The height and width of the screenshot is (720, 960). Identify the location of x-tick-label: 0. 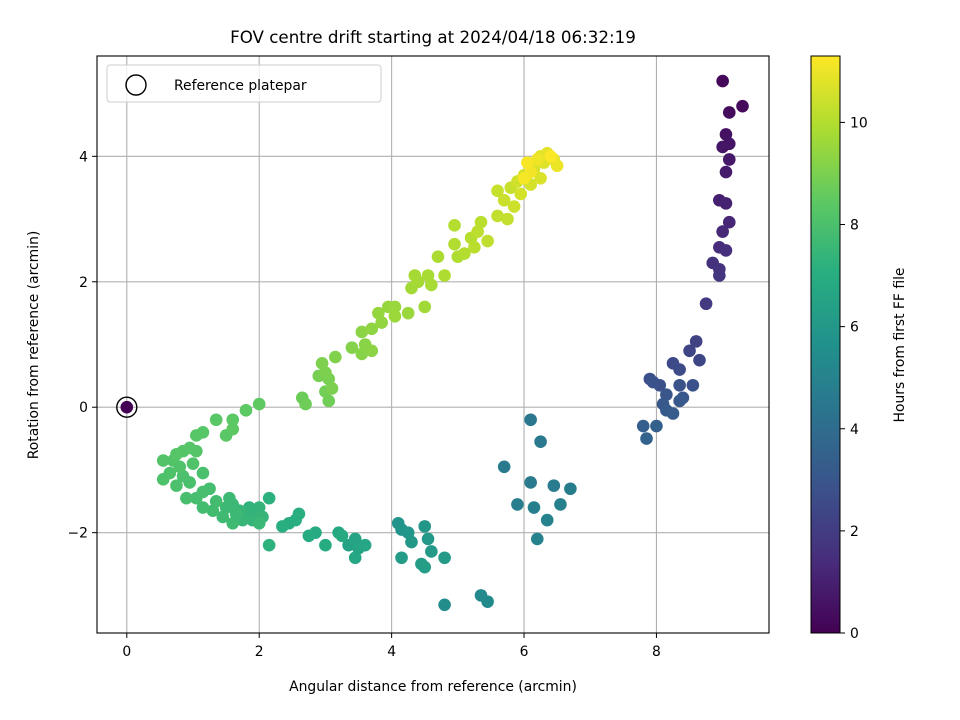
(126, 652).